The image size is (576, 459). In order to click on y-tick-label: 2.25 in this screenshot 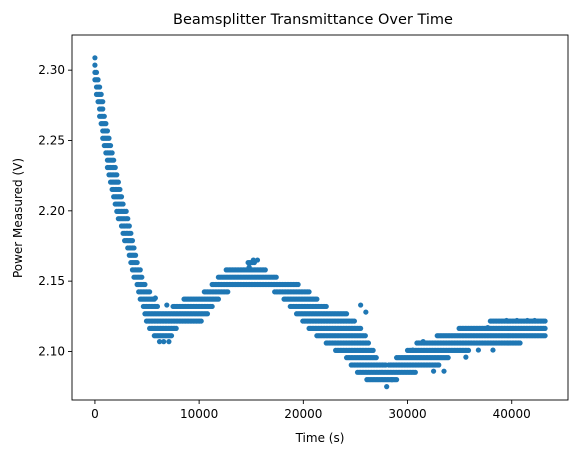, I will do `click(51, 140)`.